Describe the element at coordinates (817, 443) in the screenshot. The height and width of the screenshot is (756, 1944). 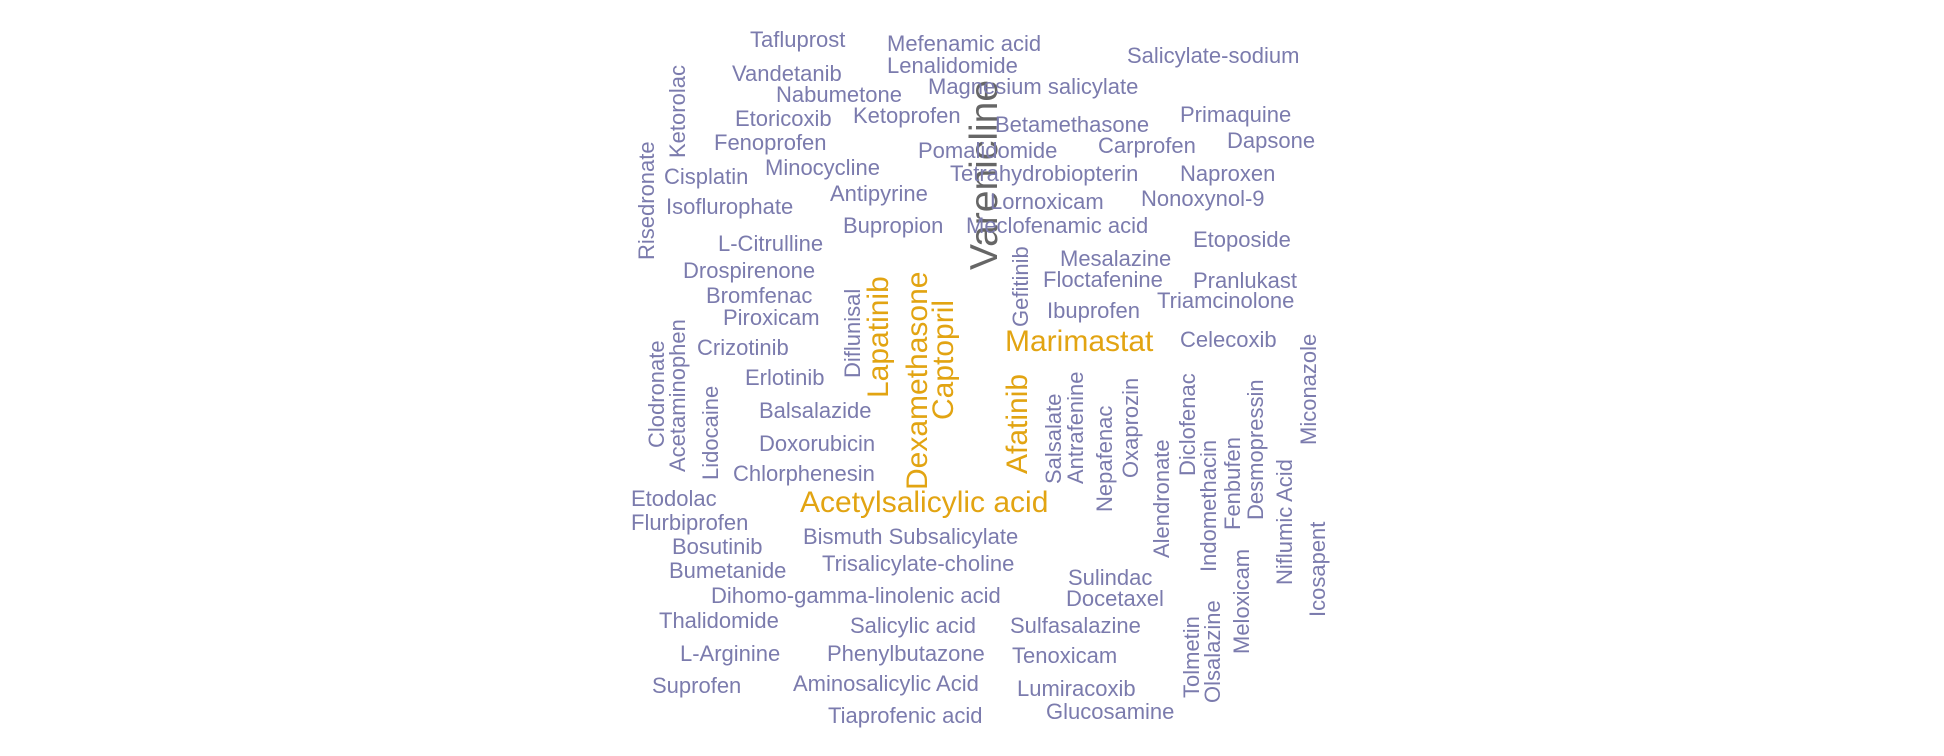
I see `word: Doxorubicin` at that location.